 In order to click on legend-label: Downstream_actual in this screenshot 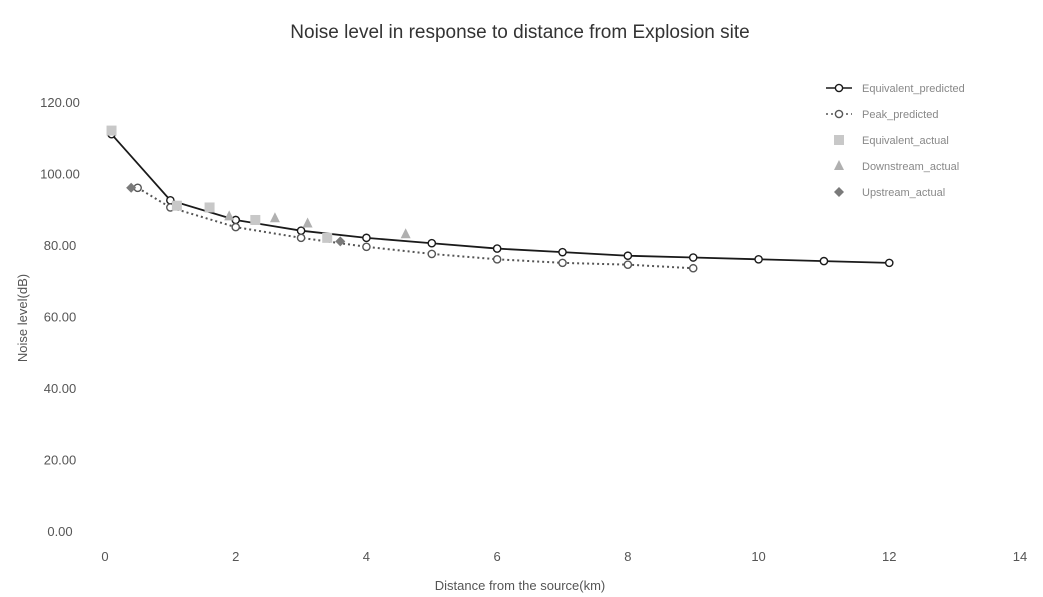, I will do `click(910, 167)`.